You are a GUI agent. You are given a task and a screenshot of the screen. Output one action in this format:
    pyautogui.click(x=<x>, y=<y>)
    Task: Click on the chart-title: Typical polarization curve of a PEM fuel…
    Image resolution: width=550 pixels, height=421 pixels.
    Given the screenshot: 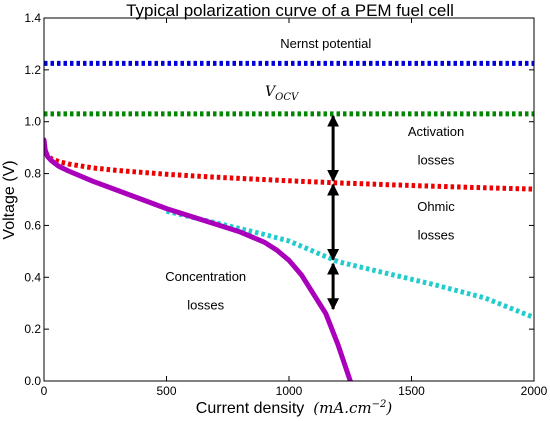 What is the action you would take?
    pyautogui.click(x=290, y=10)
    